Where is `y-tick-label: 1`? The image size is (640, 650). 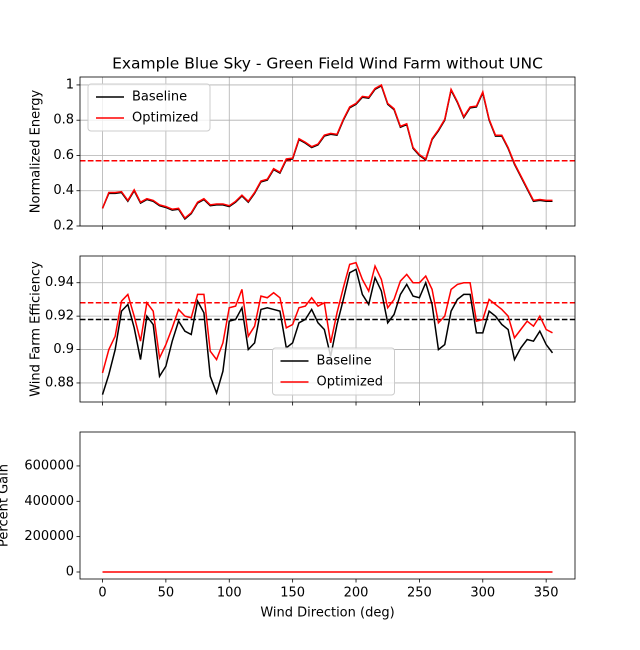
y-tick-label: 1 is located at coordinates (70, 84).